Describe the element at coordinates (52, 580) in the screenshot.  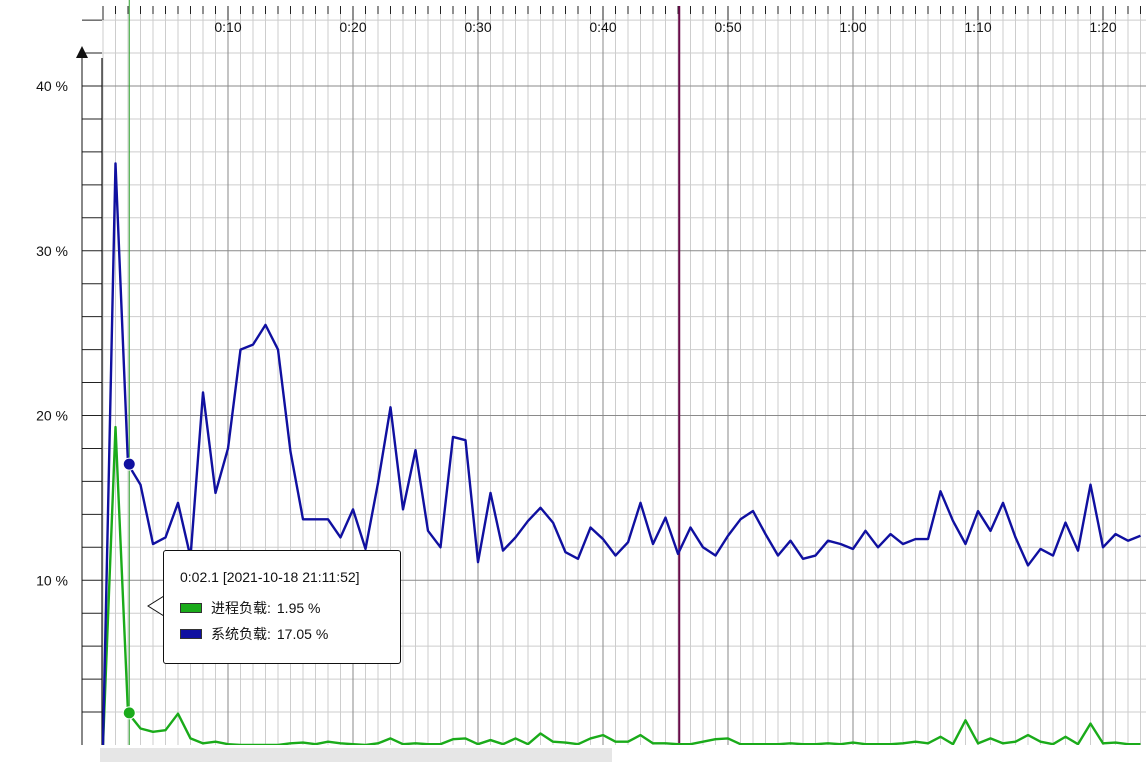
I see `y-tick-label: 10 %` at that location.